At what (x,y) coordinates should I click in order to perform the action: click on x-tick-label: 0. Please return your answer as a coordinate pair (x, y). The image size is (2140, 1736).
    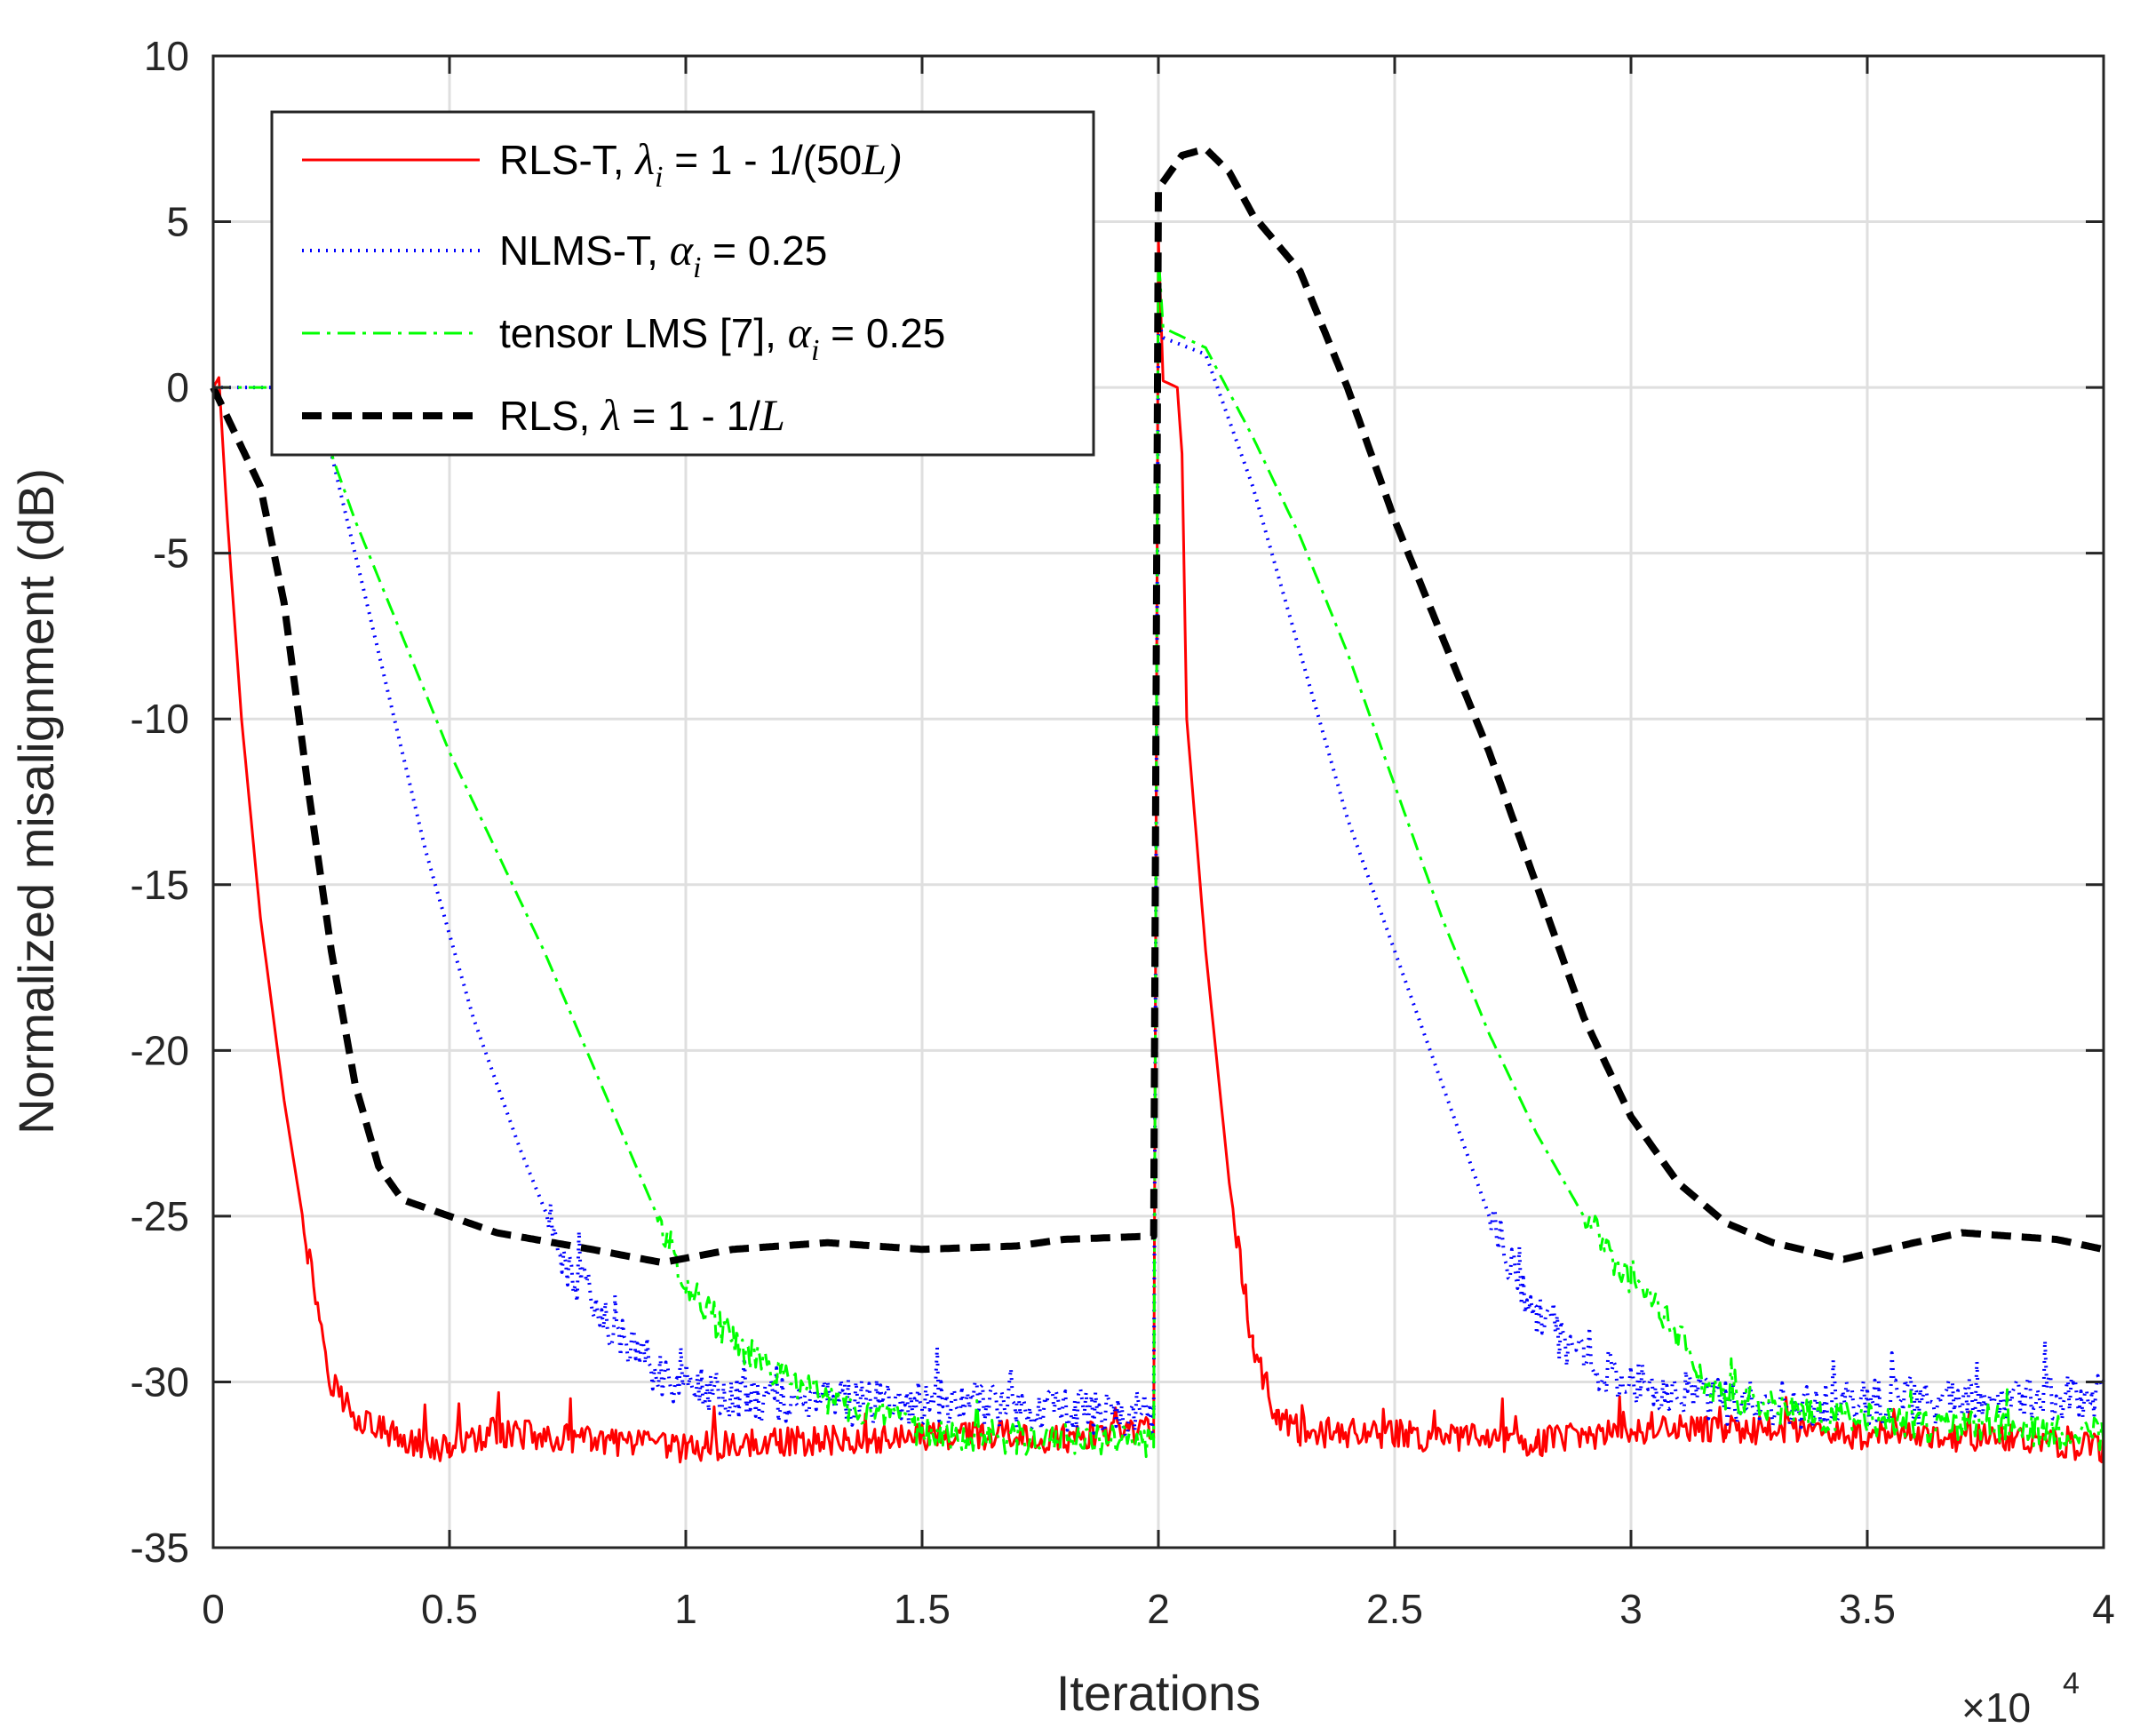
    Looking at the image, I should click on (213, 1609).